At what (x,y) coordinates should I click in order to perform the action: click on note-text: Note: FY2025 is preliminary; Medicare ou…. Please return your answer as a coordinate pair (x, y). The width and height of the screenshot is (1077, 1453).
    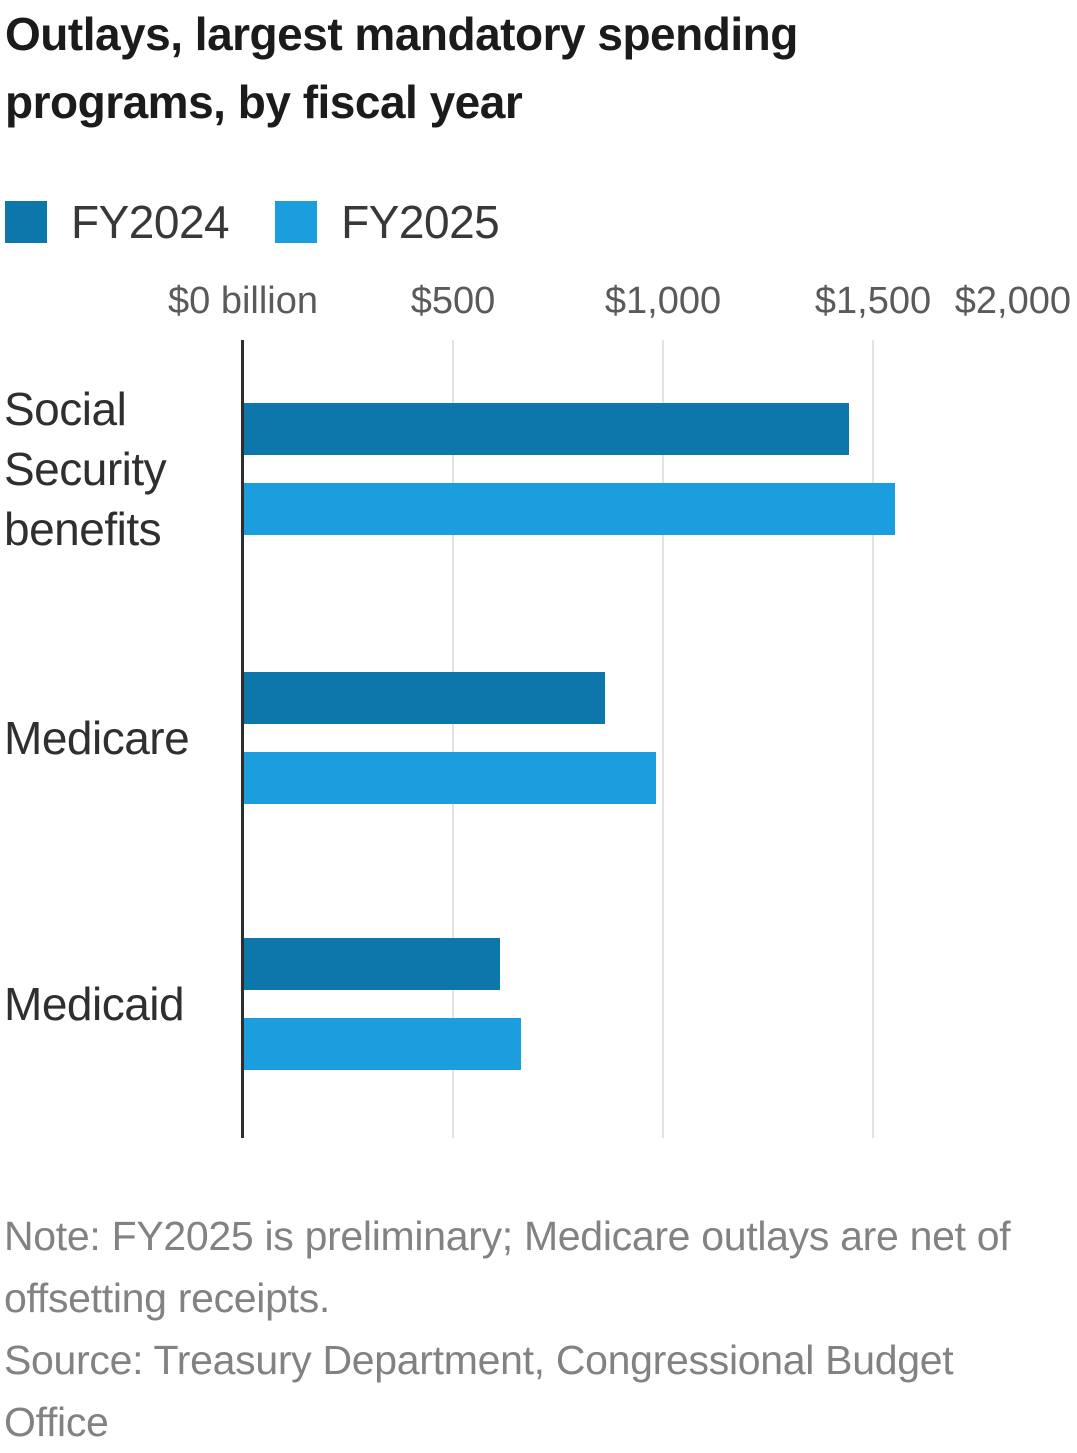
    Looking at the image, I should click on (507, 1267).